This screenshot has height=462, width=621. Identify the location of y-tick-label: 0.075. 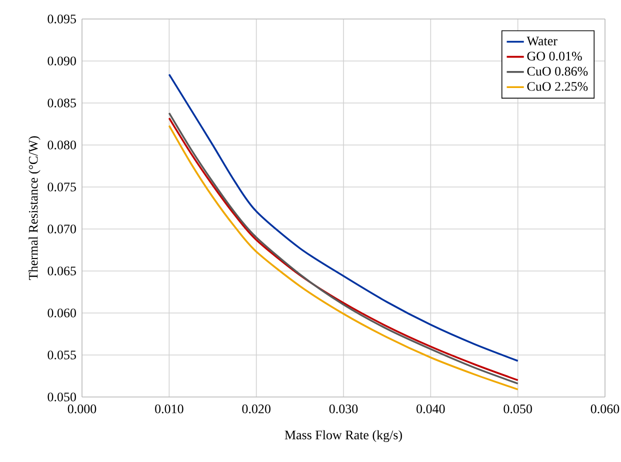
(62, 187).